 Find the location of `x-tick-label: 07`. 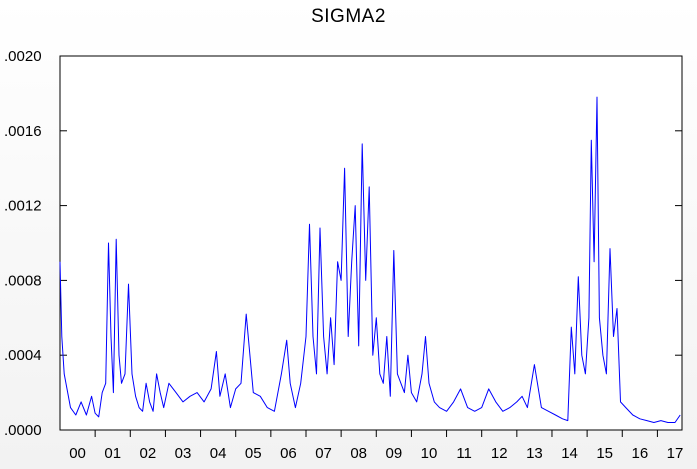

x-tick-label: 07 is located at coordinates (323, 453).